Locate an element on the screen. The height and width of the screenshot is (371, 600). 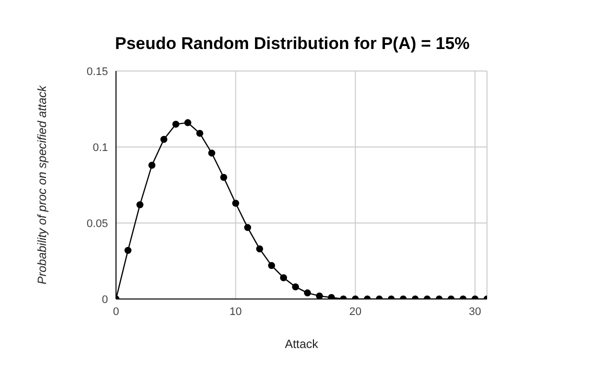
x-tick-label: 30 is located at coordinates (475, 312).